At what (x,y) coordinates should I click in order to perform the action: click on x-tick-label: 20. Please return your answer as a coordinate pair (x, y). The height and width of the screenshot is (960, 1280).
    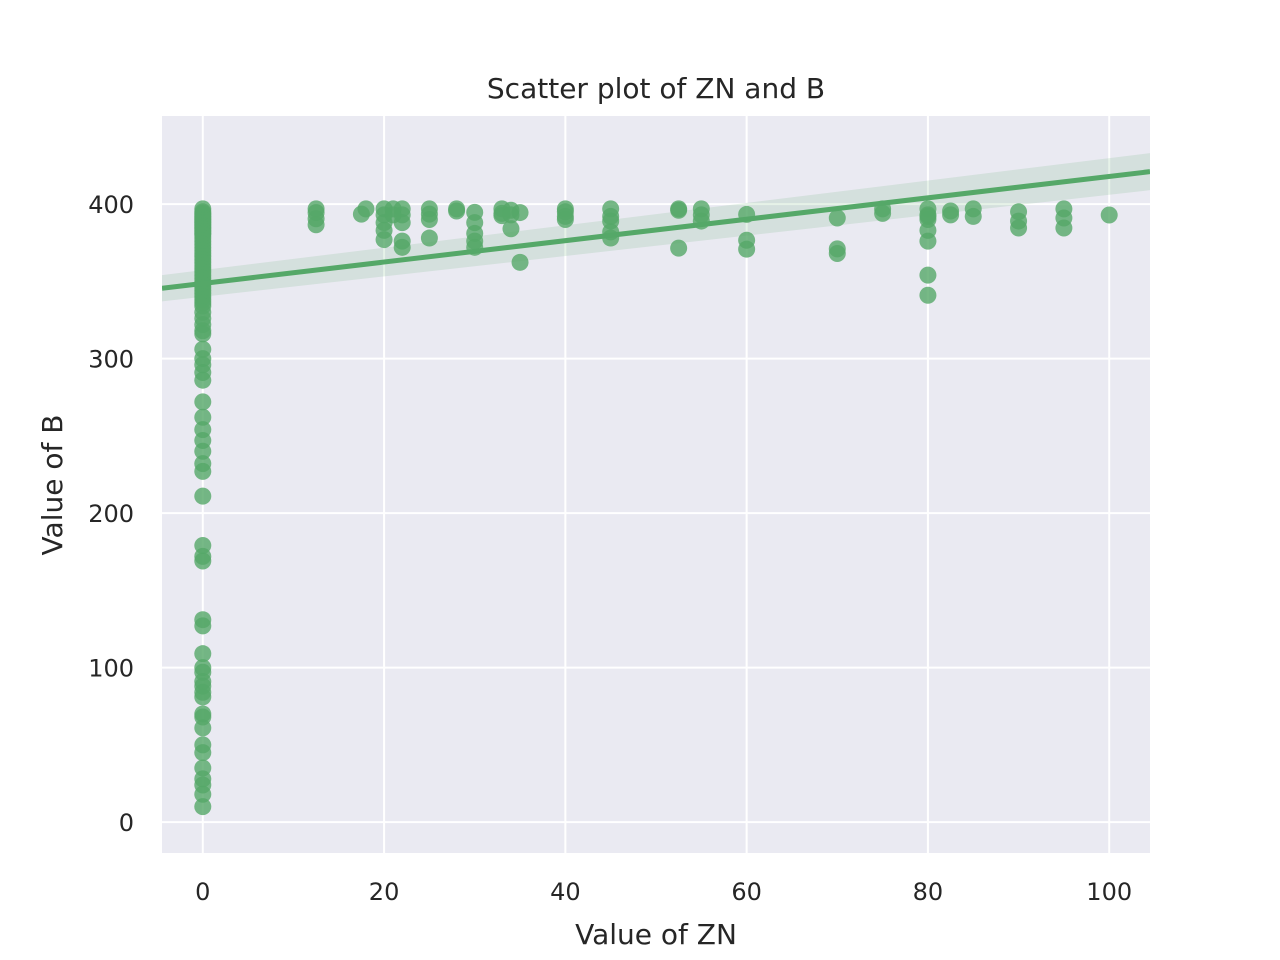
    Looking at the image, I should click on (384, 892).